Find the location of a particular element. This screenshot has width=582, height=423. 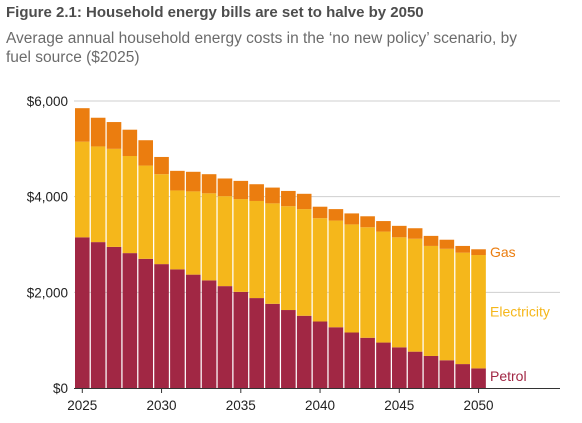

y-axis-ticks: $0 $2,000 $4,000 $6,000 is located at coordinates (47, 245).